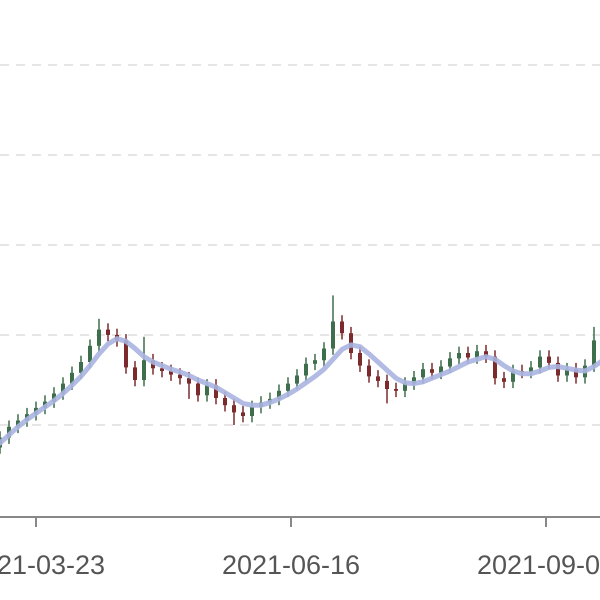 This screenshot has width=600, height=600. What do you see at coordinates (291, 565) in the screenshot?
I see `x-tick-label: 2021-06-16` at bounding box center [291, 565].